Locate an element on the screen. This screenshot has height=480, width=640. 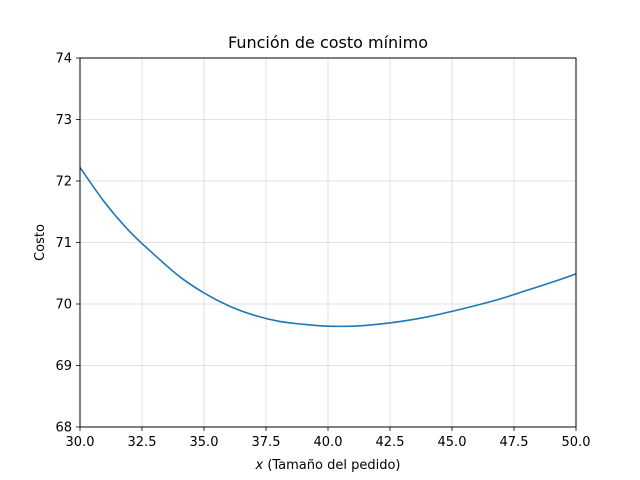
x-tick-label: 45.0 is located at coordinates (452, 442).